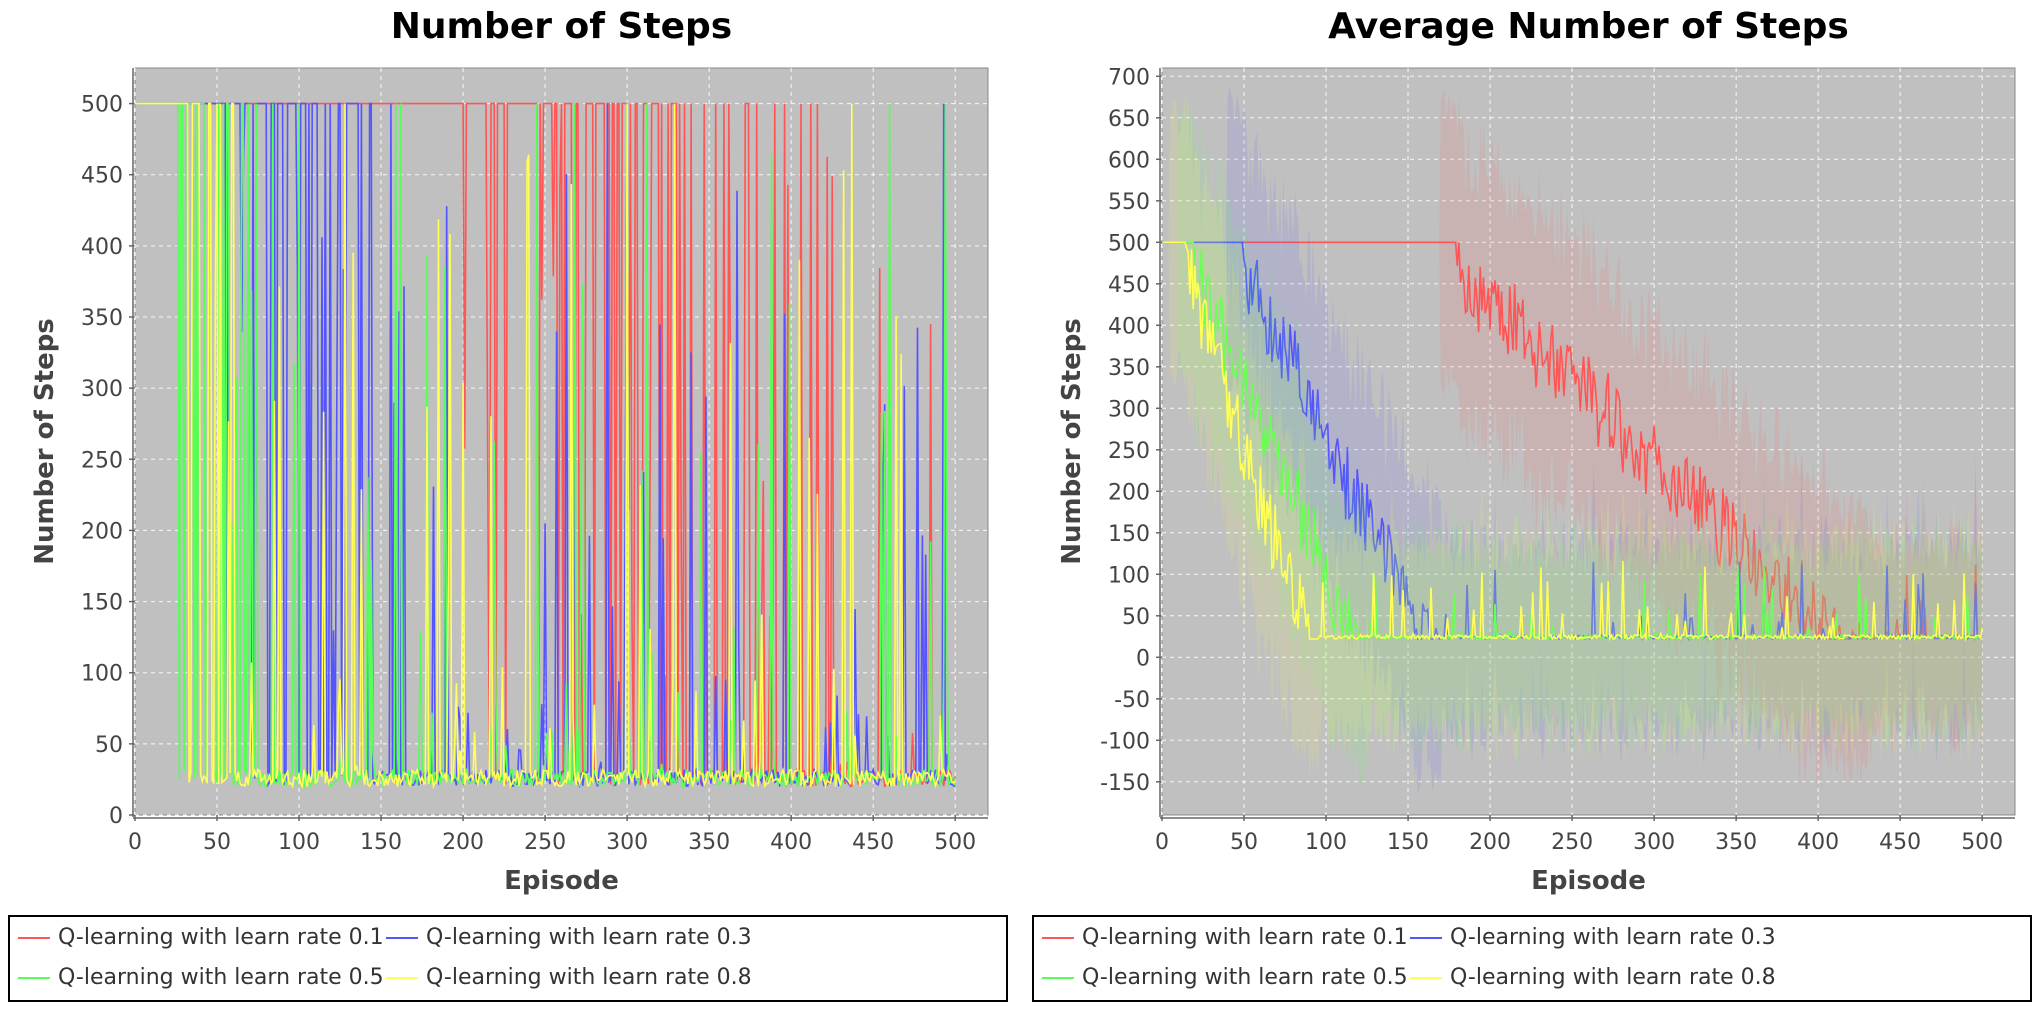  Describe the element at coordinates (1125, 741) in the screenshot. I see `y-tick-label: -100` at that location.